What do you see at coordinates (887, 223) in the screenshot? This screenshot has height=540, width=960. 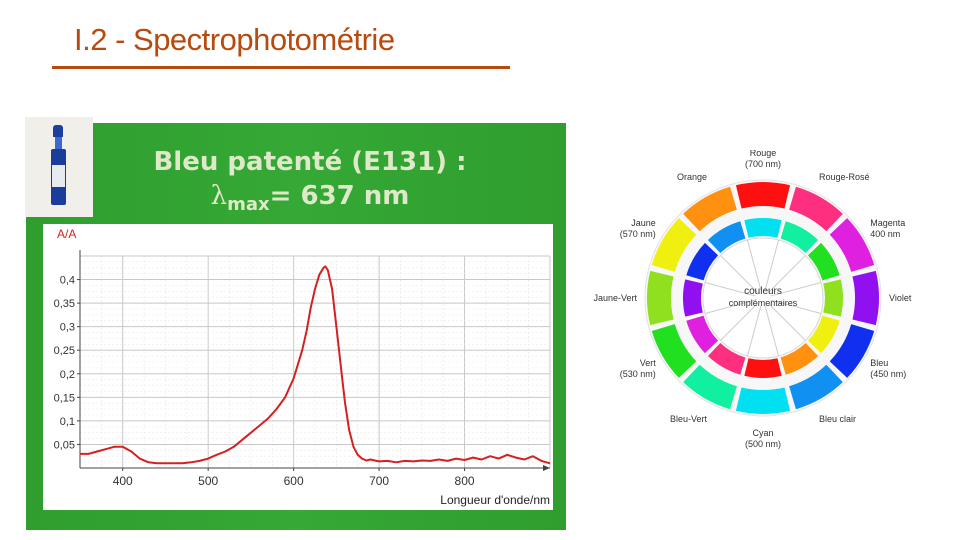 I see `wheel-label: Magenta` at bounding box center [887, 223].